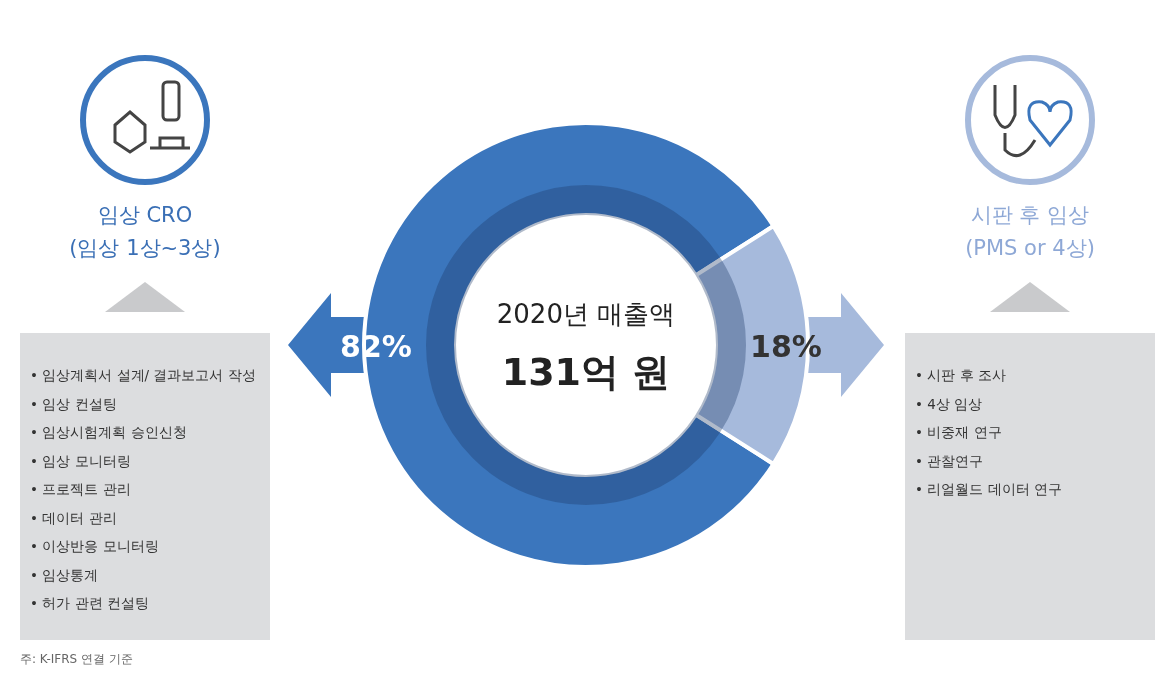  I want to click on slice-label: 시판 후 임상 (PMS or 4상), so click(1030, 231).